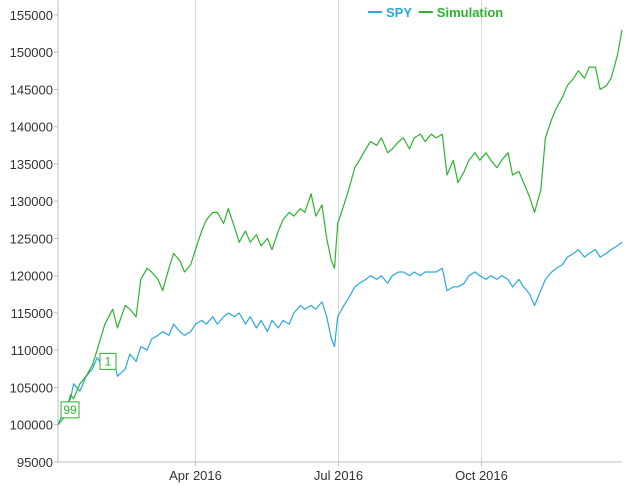 The width and height of the screenshot is (632, 486). I want to click on marker-label: 99, so click(70, 410).